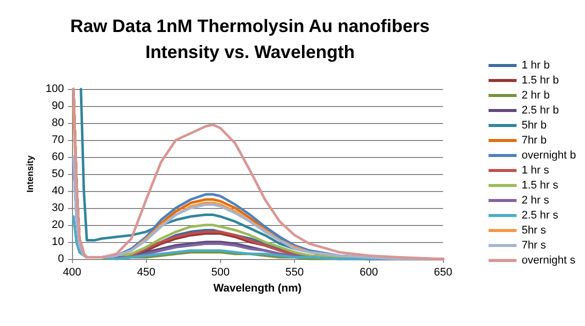  I want to click on y-tick-label: 40, so click(58, 191).